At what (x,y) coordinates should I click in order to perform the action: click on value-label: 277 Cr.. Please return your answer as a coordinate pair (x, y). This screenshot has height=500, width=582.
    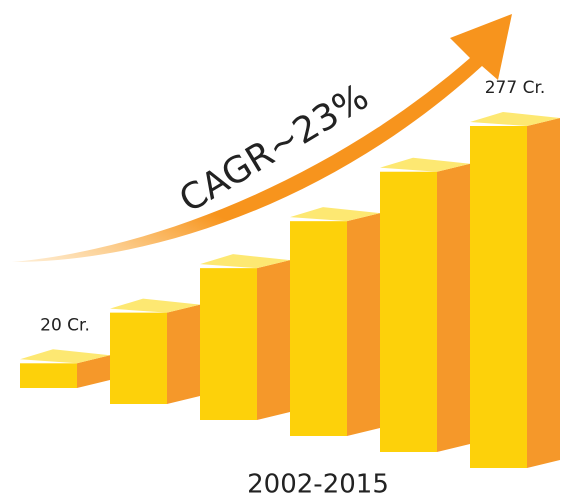
    Looking at the image, I should click on (515, 88).